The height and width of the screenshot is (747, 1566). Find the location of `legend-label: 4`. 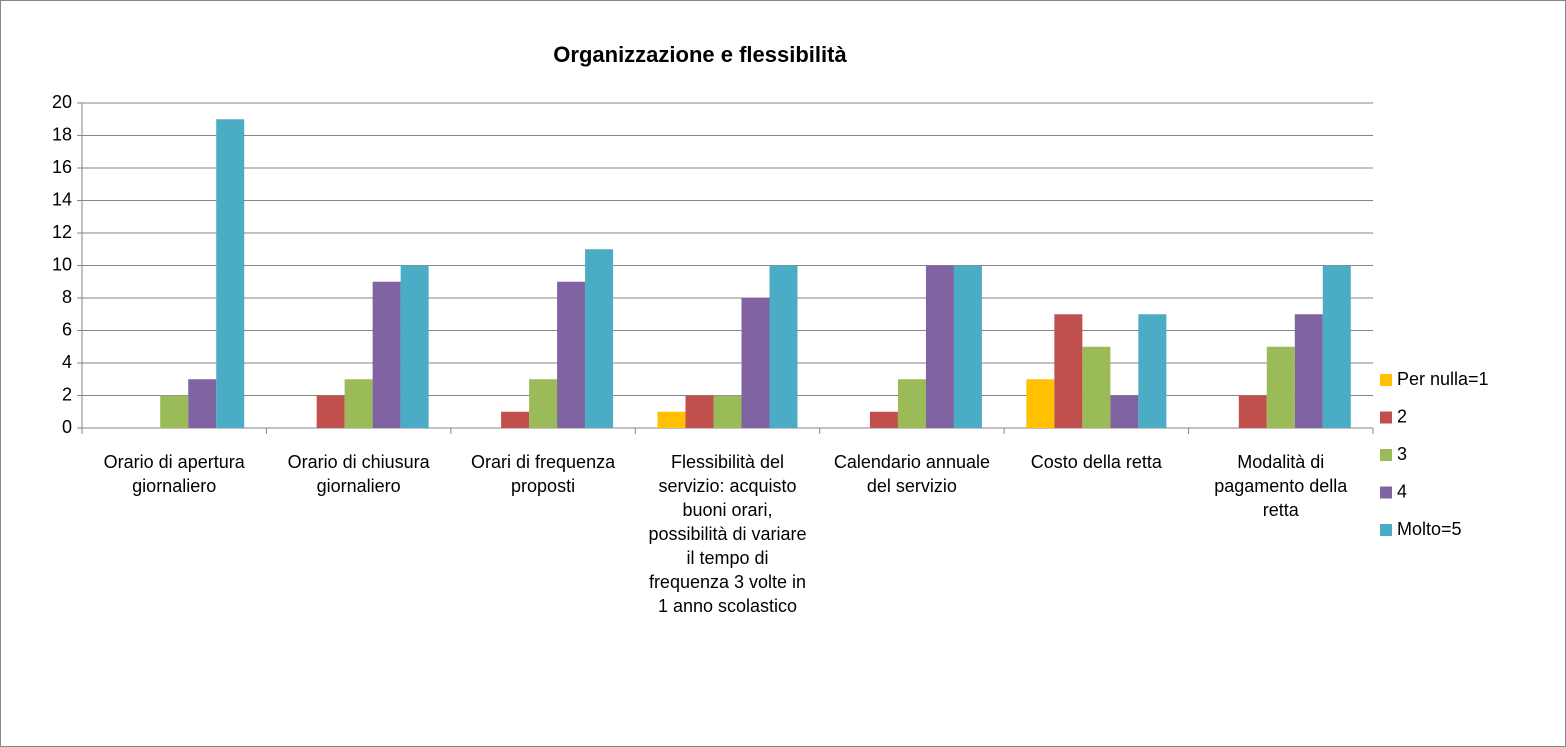

legend-label: 4 is located at coordinates (1402, 491).